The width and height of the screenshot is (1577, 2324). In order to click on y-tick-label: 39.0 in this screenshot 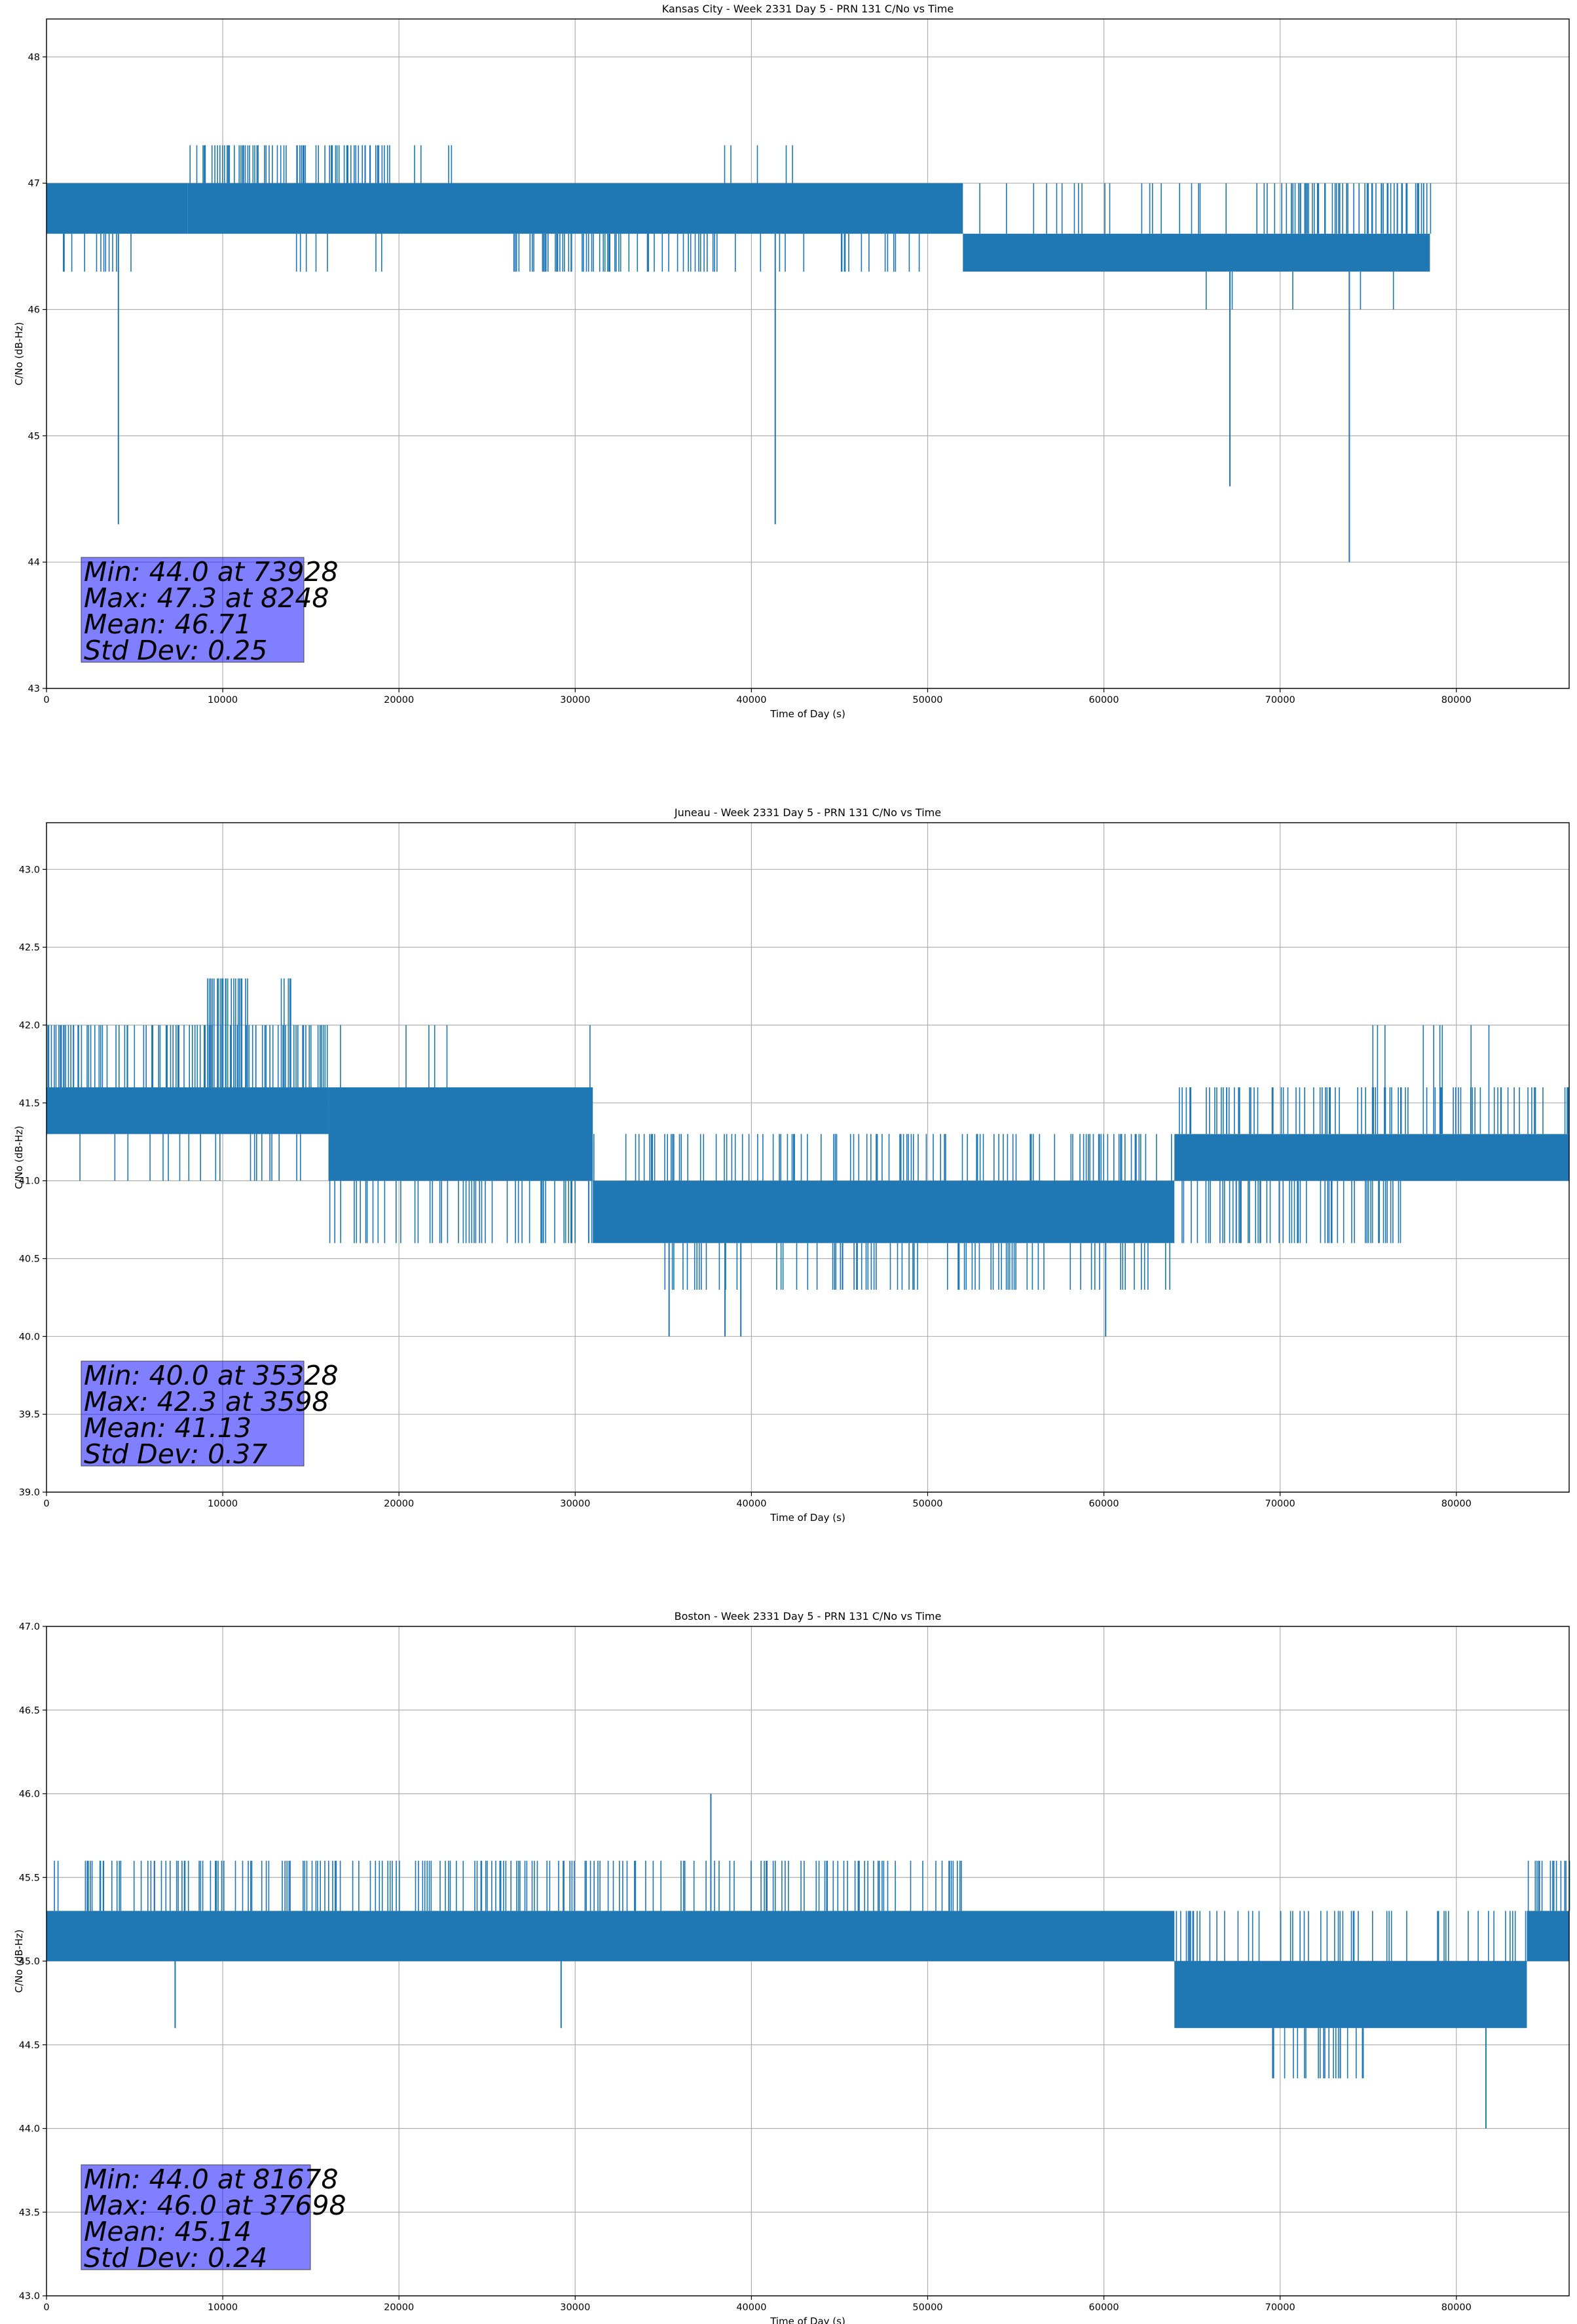, I will do `click(29, 1493)`.